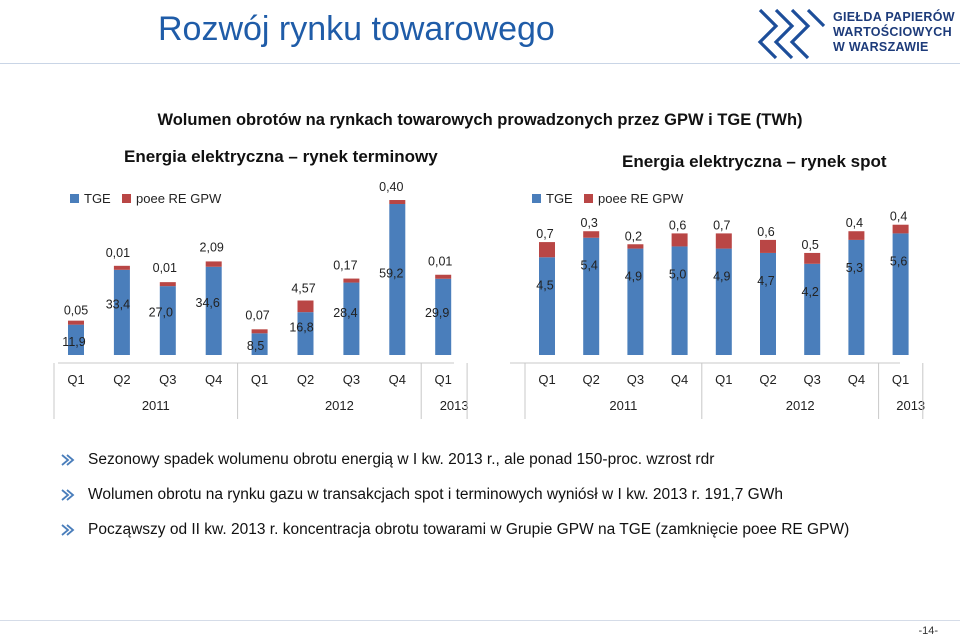  Describe the element at coordinates (345, 313) in the screenshot. I see `data-label-tge: 28,4` at that location.